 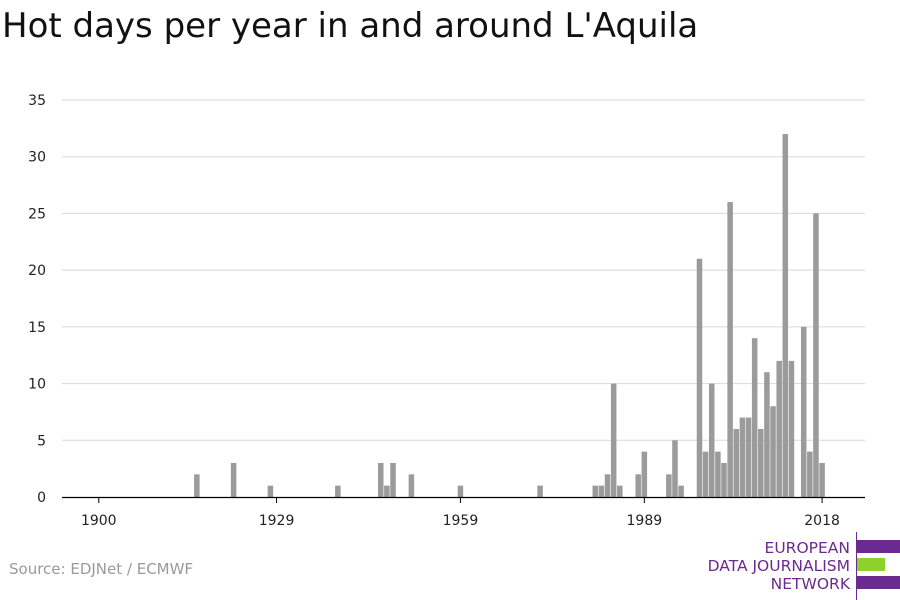 What do you see at coordinates (638, 485) in the screenshot?
I see `bar-1988` at bounding box center [638, 485].